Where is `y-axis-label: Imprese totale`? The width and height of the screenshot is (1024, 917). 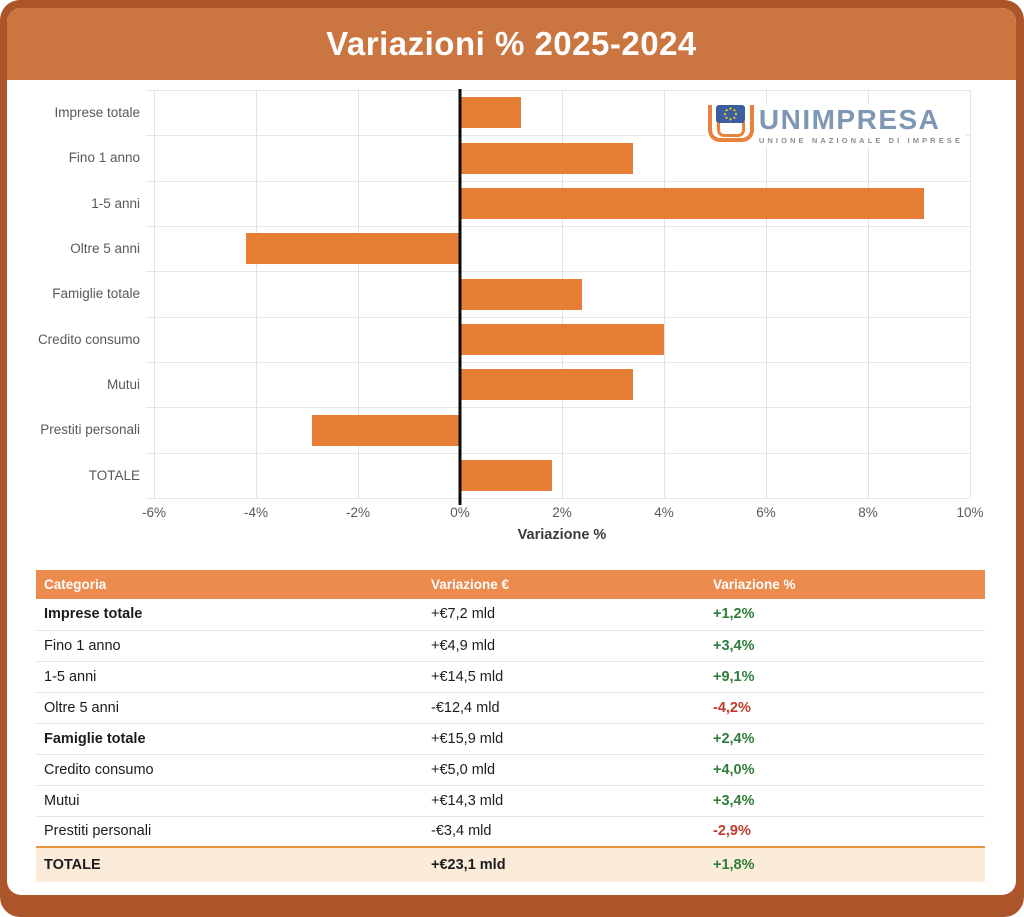
y-axis-label: Imprese totale is located at coordinates (97, 113).